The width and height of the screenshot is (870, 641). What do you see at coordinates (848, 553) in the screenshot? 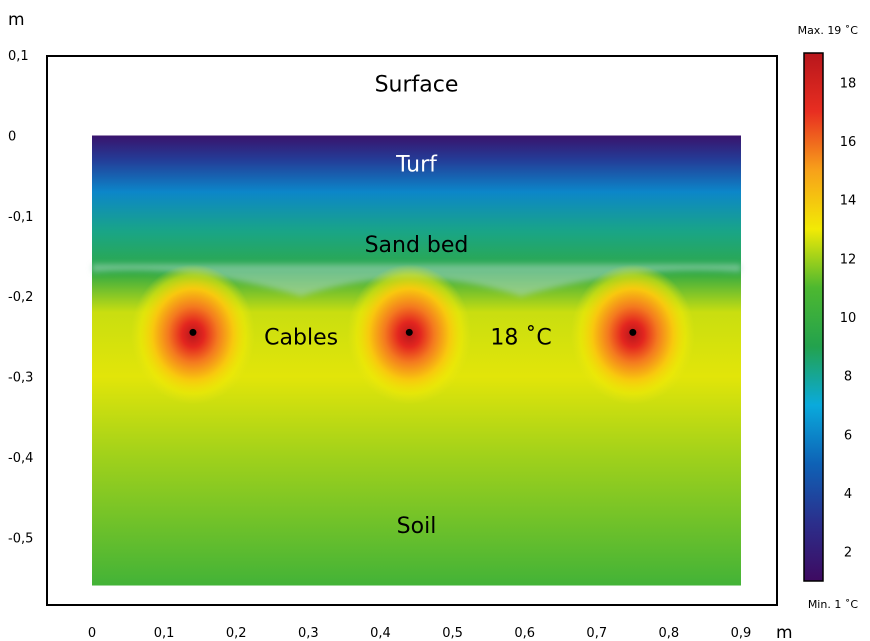
I see `colorbar-tick-label: 2` at bounding box center [848, 553].